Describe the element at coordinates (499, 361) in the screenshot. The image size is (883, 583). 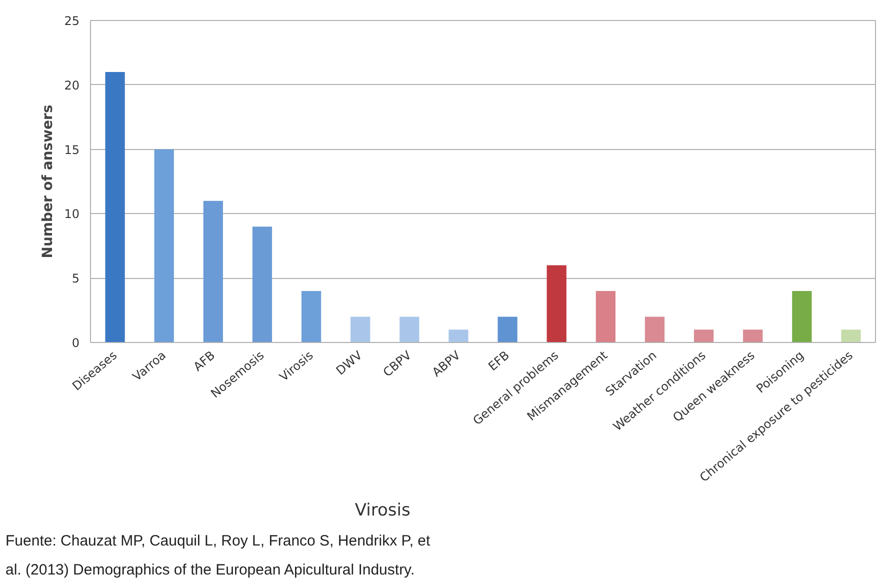
I see `x-tick-label: EFB` at that location.